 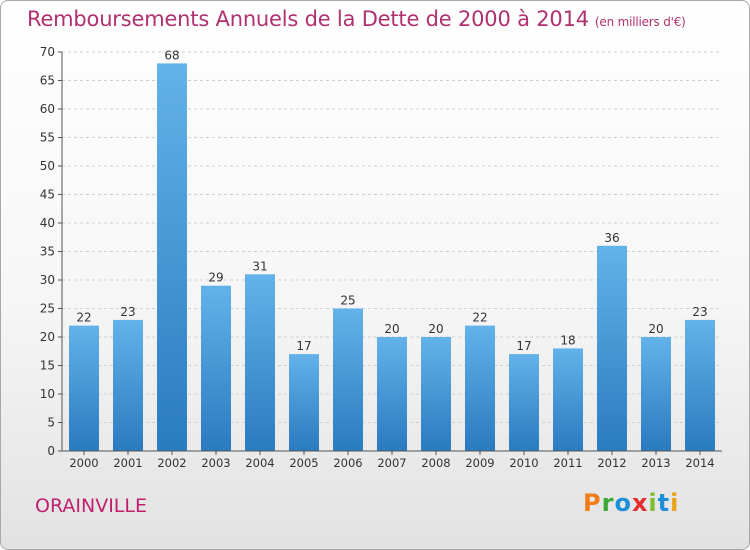 What do you see at coordinates (259, 463) in the screenshot?
I see `x-tick-label: 2004` at bounding box center [259, 463].